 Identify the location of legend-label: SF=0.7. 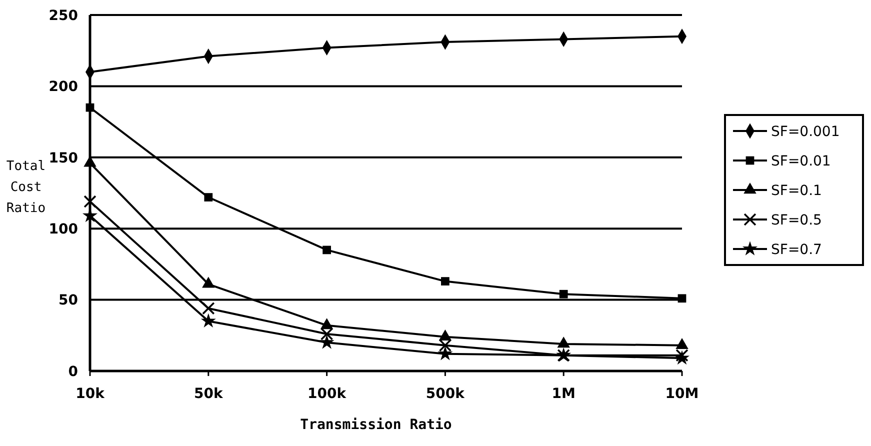
(796, 250).